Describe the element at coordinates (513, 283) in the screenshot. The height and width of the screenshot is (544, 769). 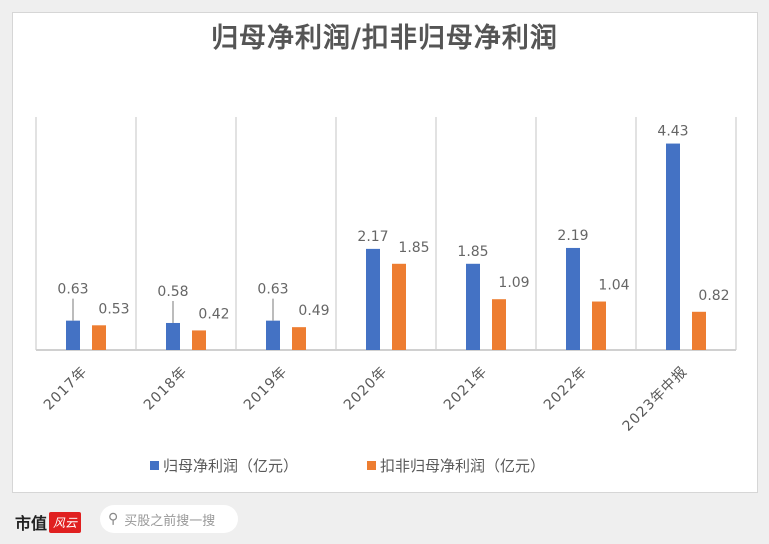
I see `data-label: 1.09` at that location.